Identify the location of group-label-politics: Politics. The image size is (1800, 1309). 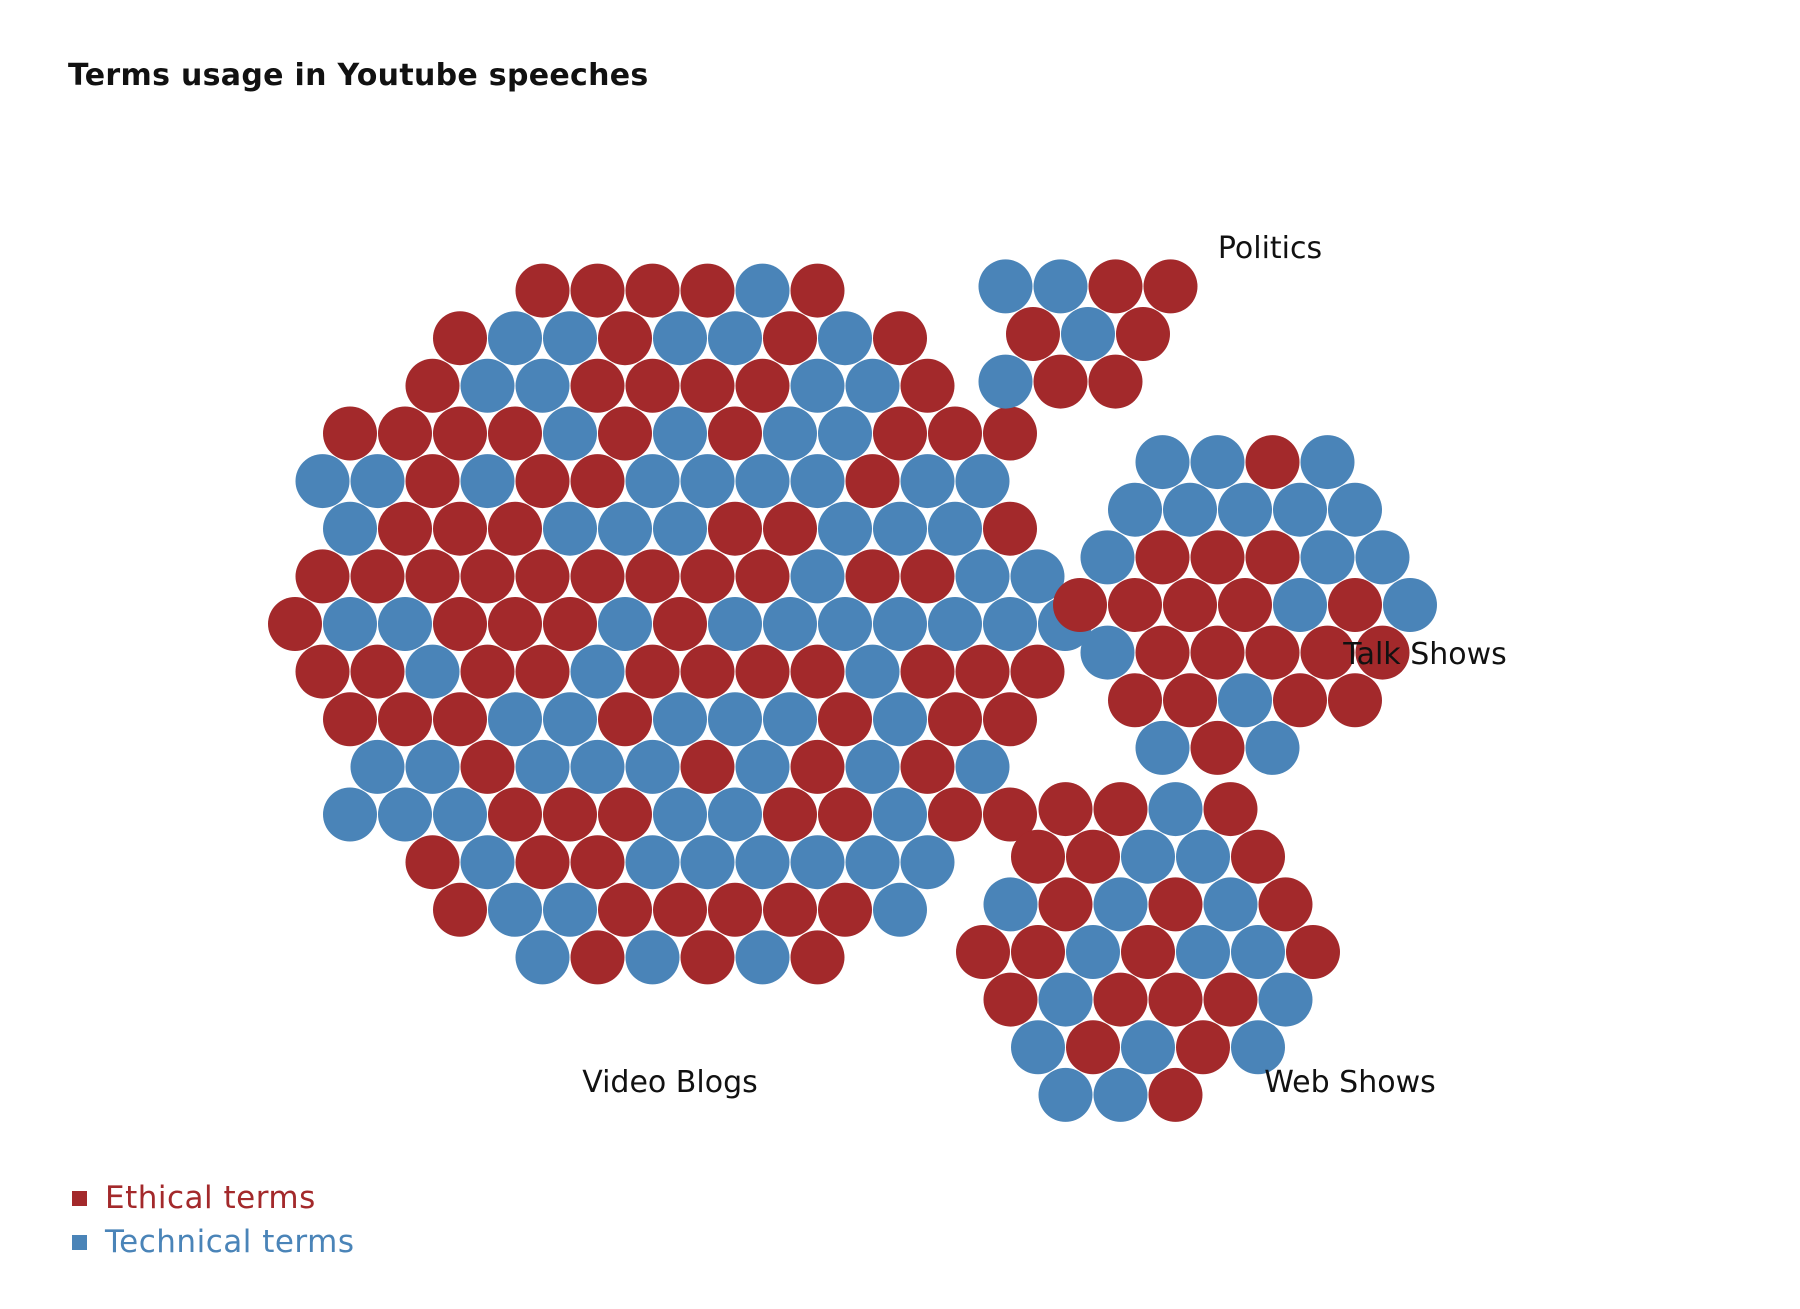
(1270, 248).